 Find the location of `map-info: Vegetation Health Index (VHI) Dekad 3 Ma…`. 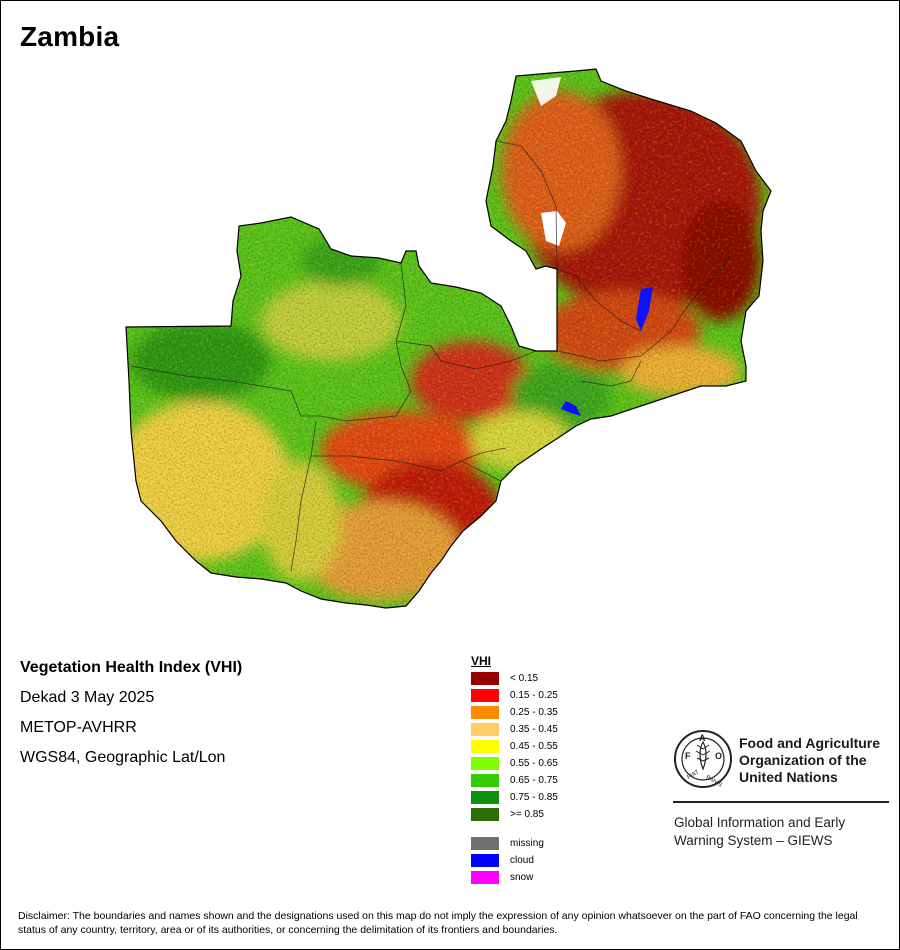

map-info: Vegetation Health Index (VHI) Dekad 3 Ma… is located at coordinates (131, 718).